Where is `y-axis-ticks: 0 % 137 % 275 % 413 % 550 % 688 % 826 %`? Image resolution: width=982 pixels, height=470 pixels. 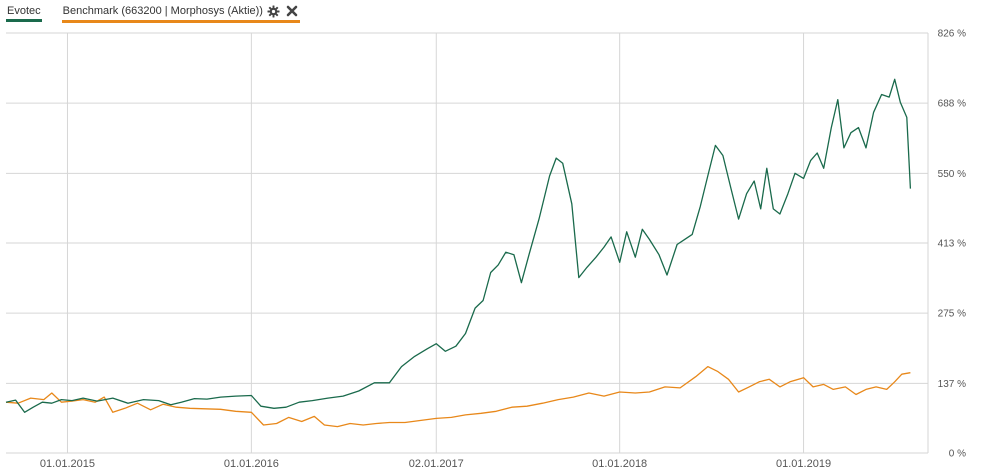
y-axis-ticks: 0 % 137 % 275 % 413 % 550 % 688 % 826 % is located at coordinates (952, 244).